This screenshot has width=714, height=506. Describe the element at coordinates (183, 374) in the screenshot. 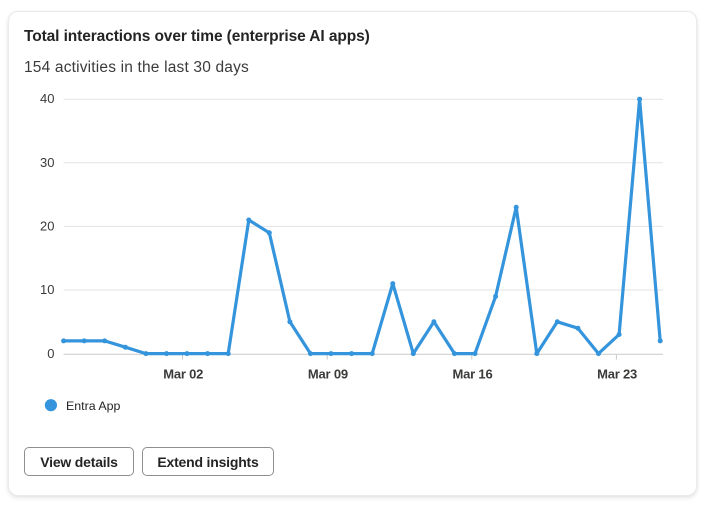

I see `svg-text: Mar 02` at that location.